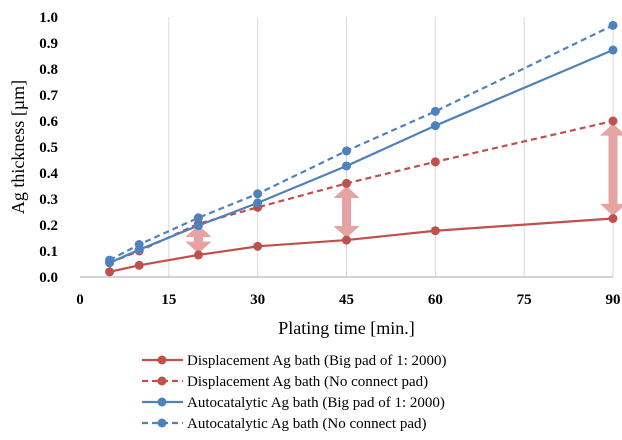 This screenshot has width=622, height=440. Describe the element at coordinates (524, 300) in the screenshot. I see `x-tick-label: 75` at that location.